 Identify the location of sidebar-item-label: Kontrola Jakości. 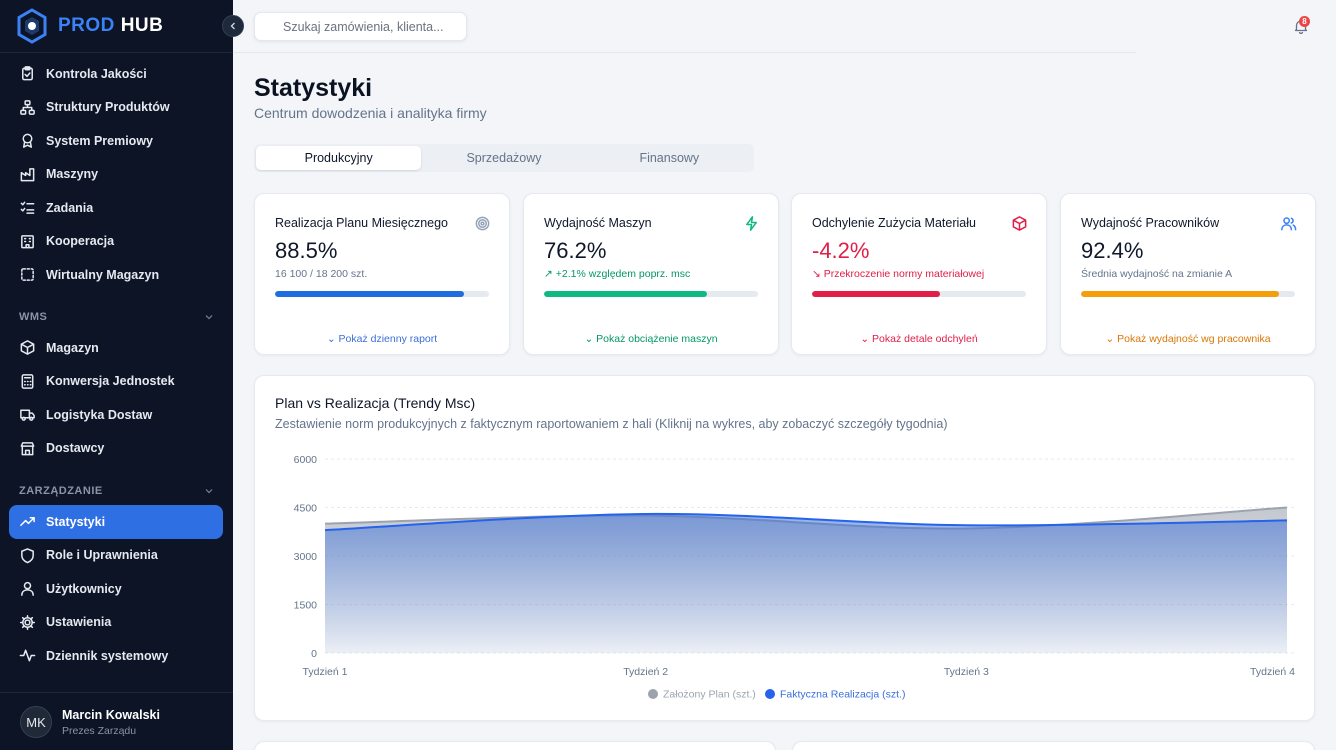
(96, 73).